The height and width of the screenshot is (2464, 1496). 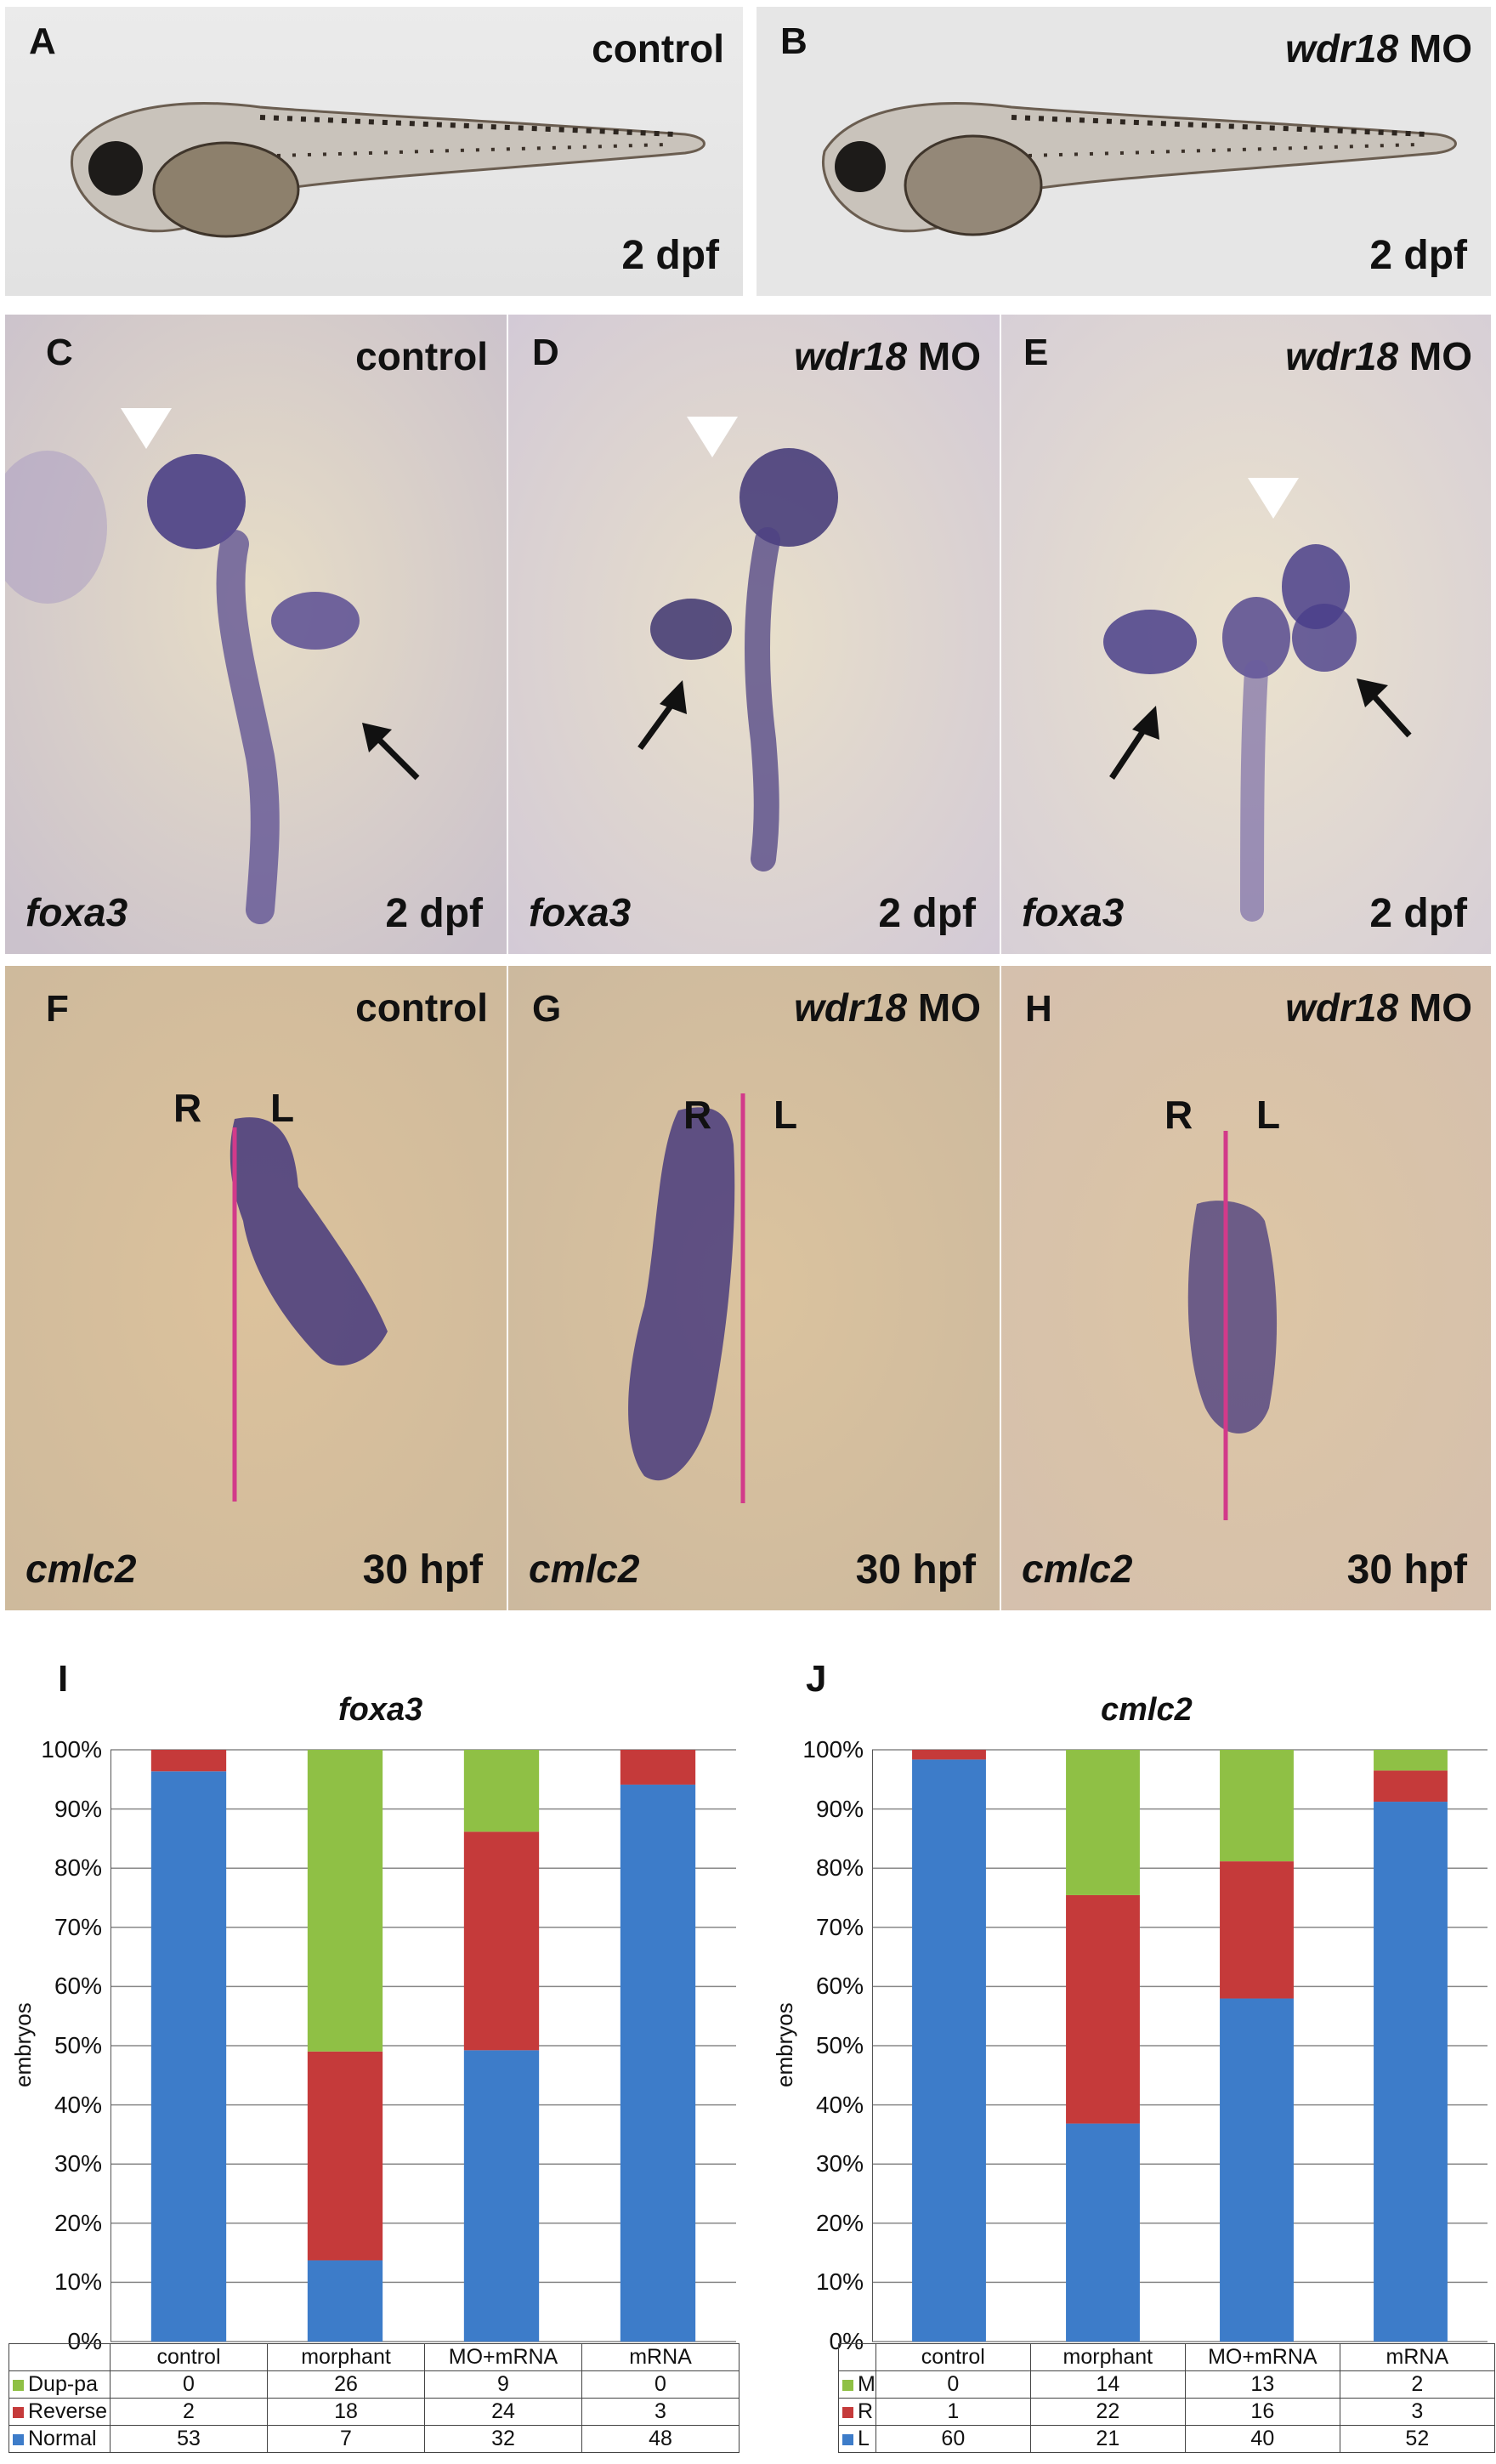 What do you see at coordinates (953, 2439) in the screenshot?
I see `count-cell: 60` at bounding box center [953, 2439].